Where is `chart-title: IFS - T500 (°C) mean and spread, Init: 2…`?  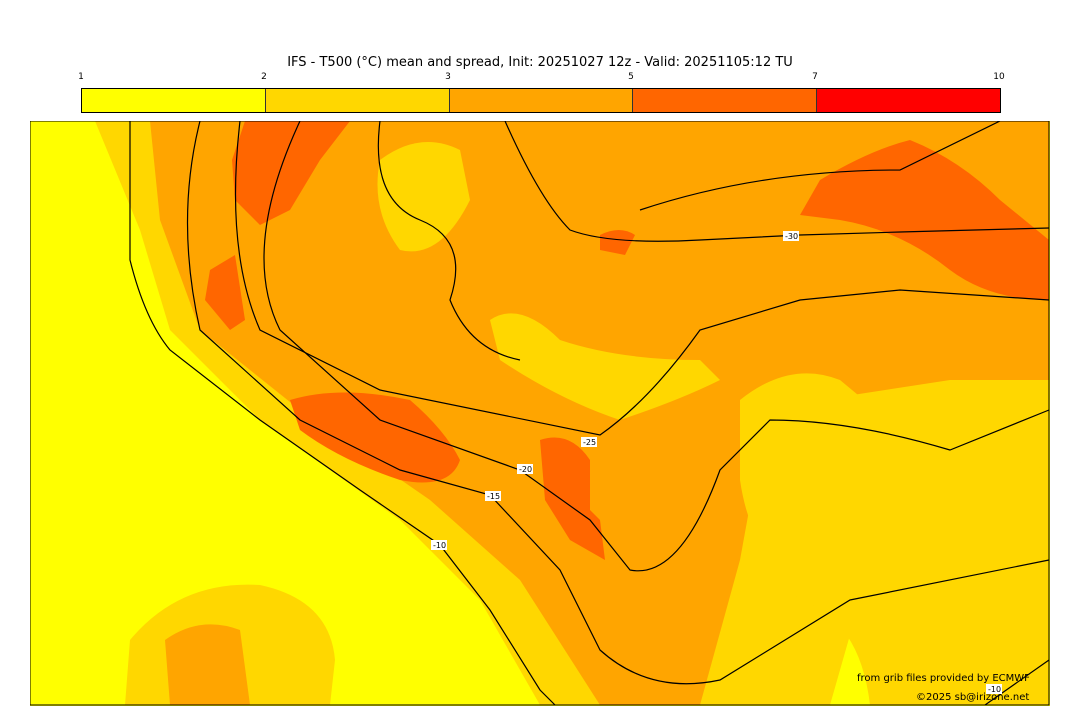
chart-title: IFS - T500 (°C) mean and spread, Init: 2… is located at coordinates (540, 62).